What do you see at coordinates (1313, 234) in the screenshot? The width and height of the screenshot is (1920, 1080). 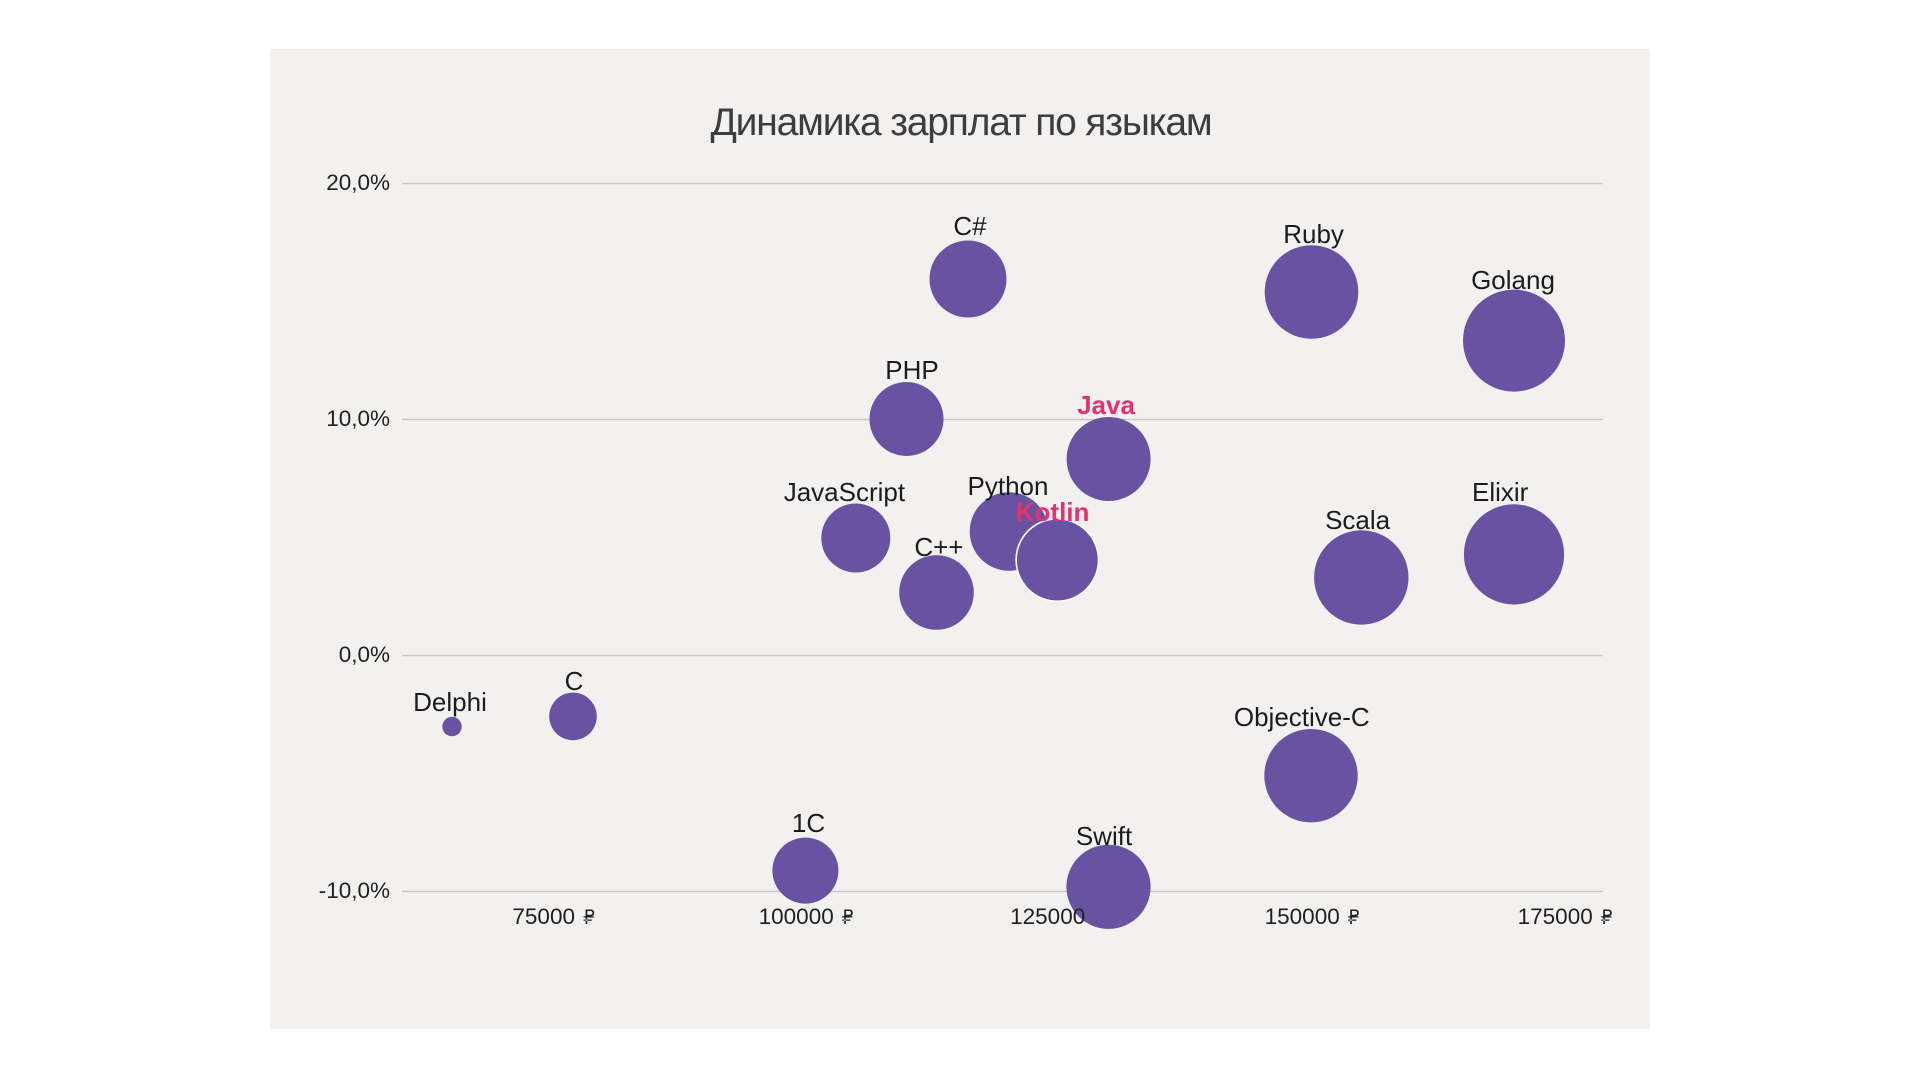 I see `svg-text: Ruby` at bounding box center [1313, 234].